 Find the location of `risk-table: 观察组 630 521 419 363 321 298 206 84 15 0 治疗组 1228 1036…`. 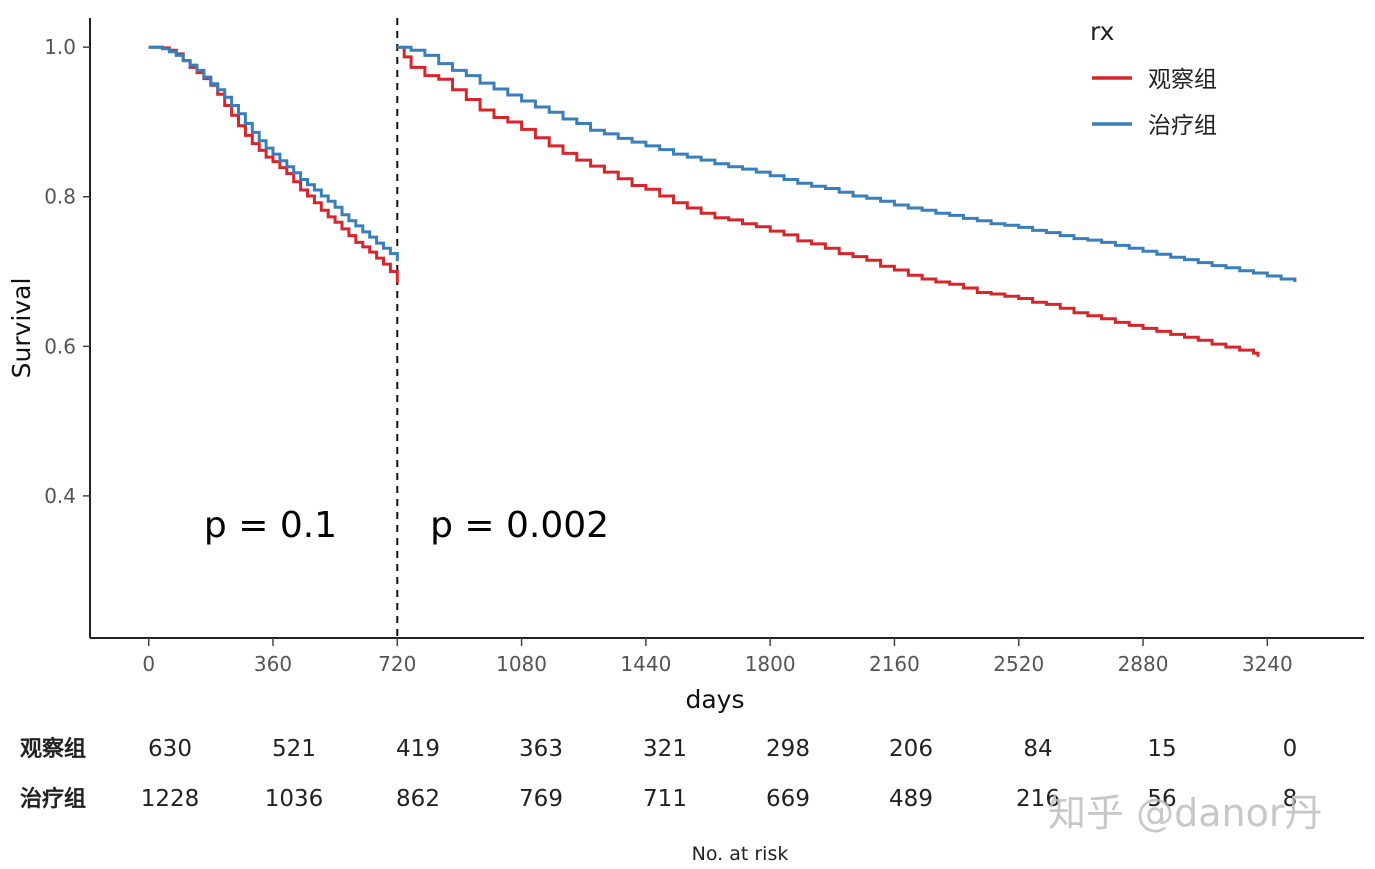

risk-table: 观察组 630 521 419 363 321 298 206 84 15 0 治疗组 1228 1036… is located at coordinates (658, 800).